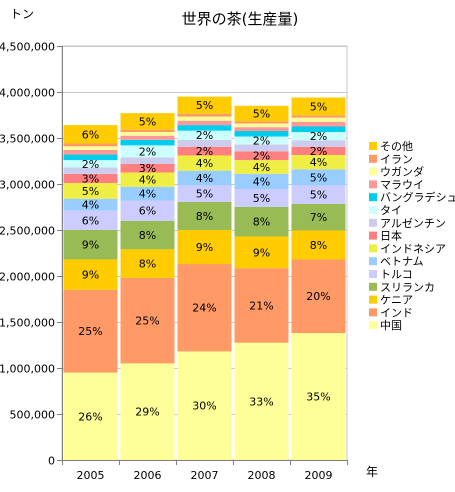 This screenshot has width=455, height=492. Describe the element at coordinates (396, 300) in the screenshot. I see `legend-label: ケニア` at that location.